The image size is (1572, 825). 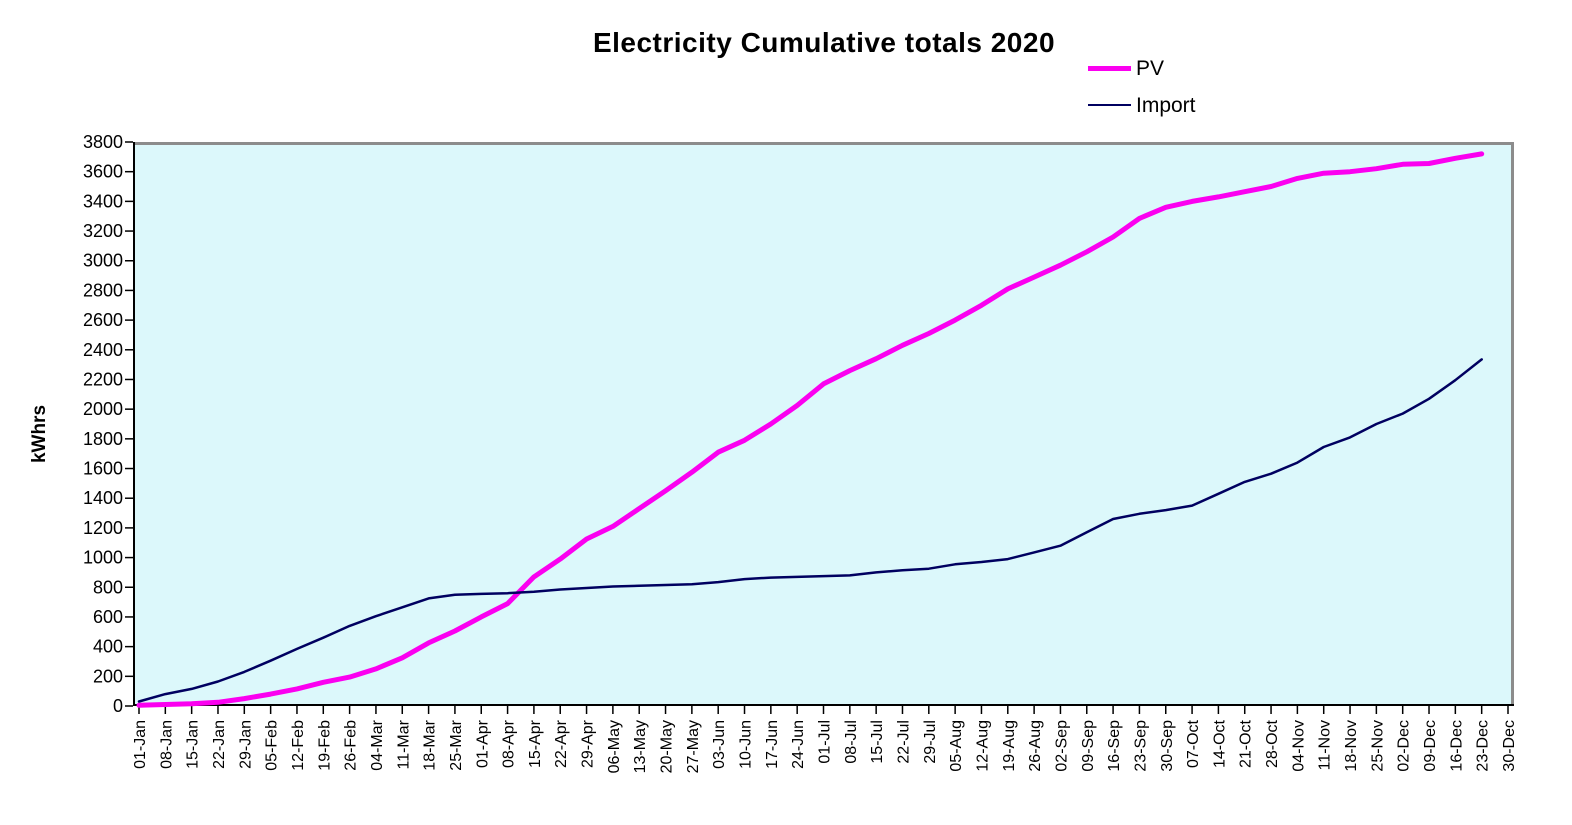 I want to click on x-tick-label: 19-Aug, so click(x=1009, y=746).